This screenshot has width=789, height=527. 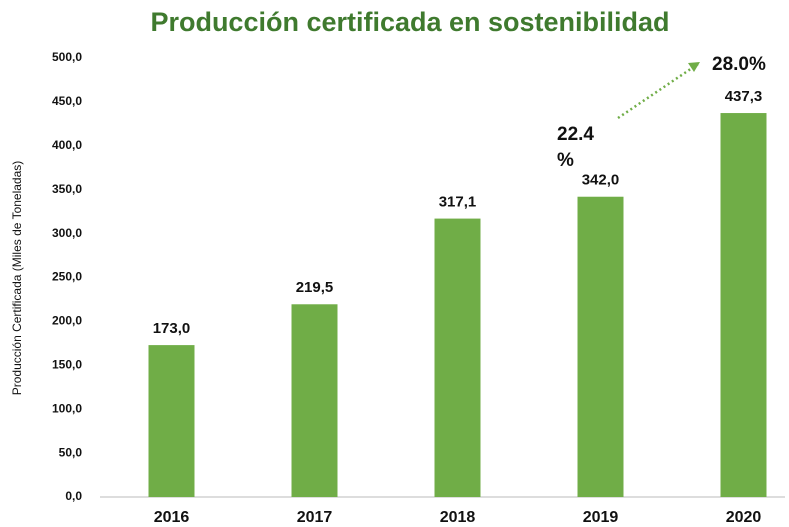 What do you see at coordinates (739, 64) in the screenshot?
I see `annotation: 28.0%` at bounding box center [739, 64].